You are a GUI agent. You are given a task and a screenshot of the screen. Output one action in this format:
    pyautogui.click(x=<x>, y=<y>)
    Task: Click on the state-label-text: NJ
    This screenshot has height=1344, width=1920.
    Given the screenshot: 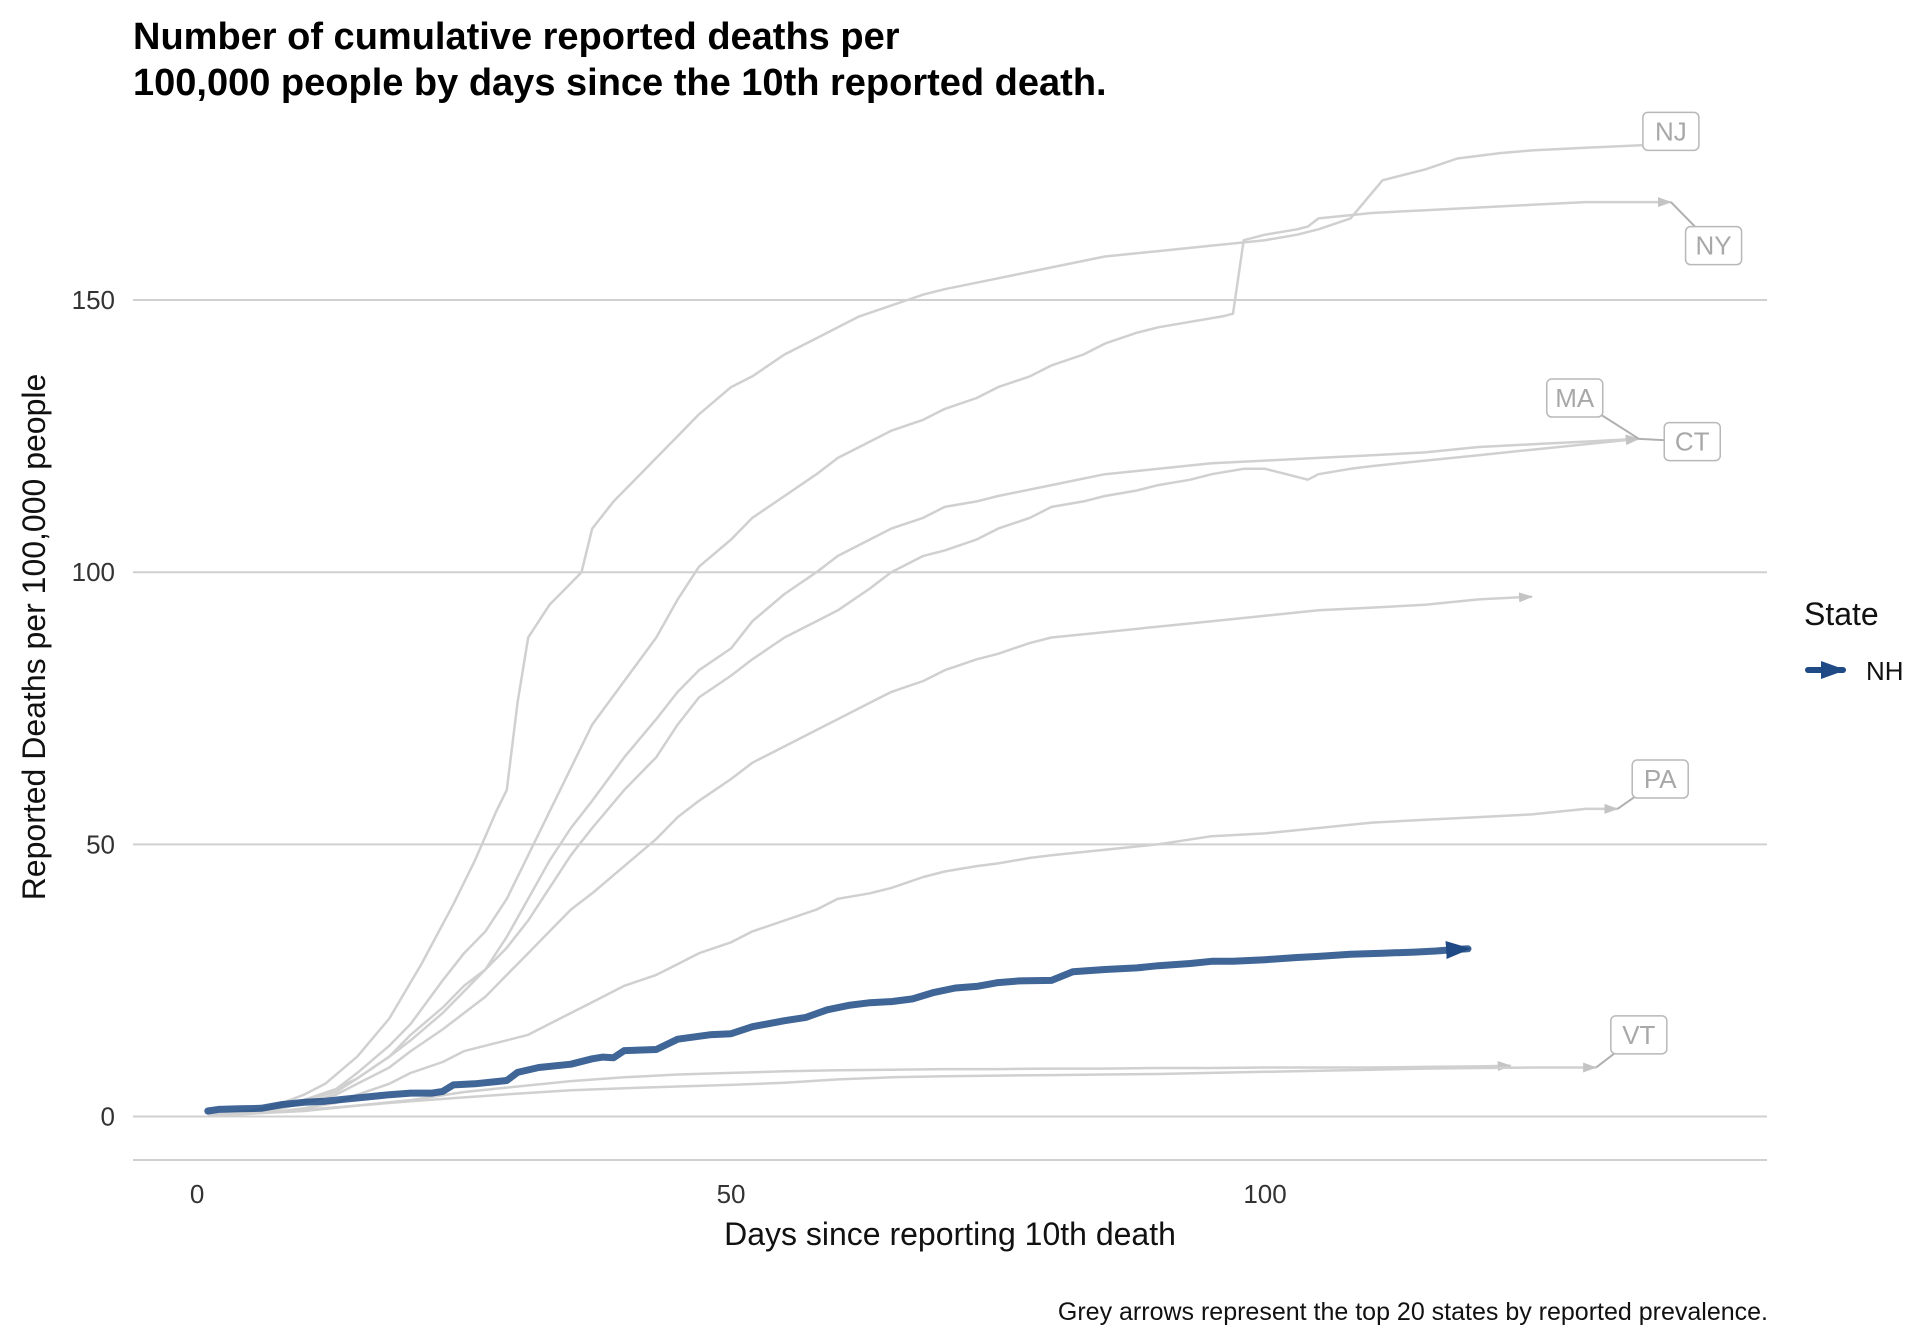 What is the action you would take?
    pyautogui.click(x=1671, y=131)
    